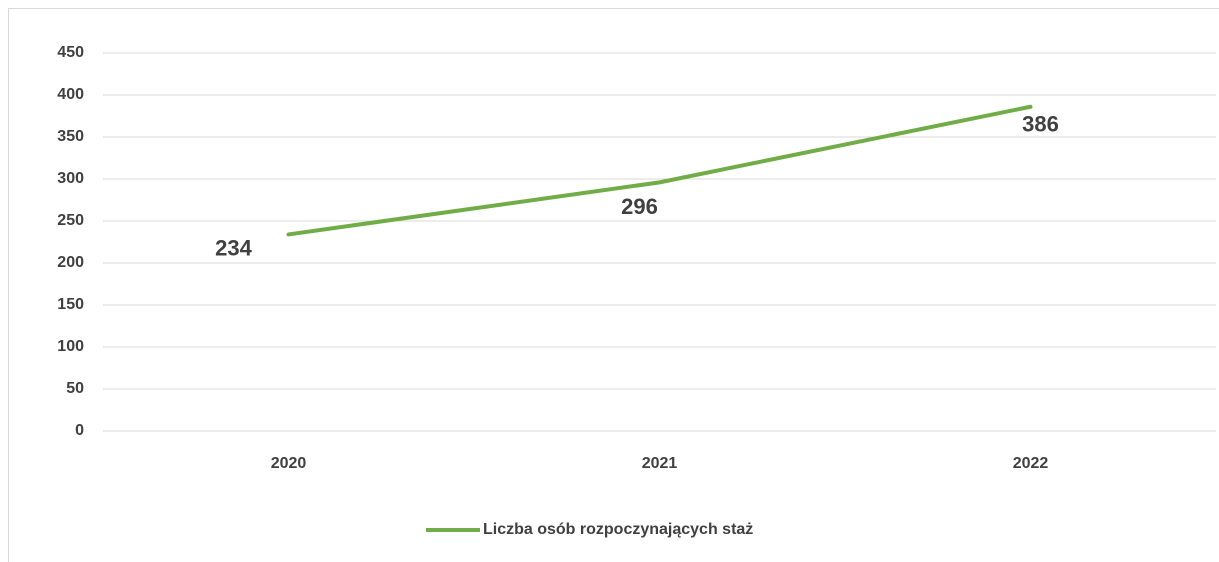 This screenshot has height=562, width=1219. I want to click on y-tick-label: 100, so click(70, 346).